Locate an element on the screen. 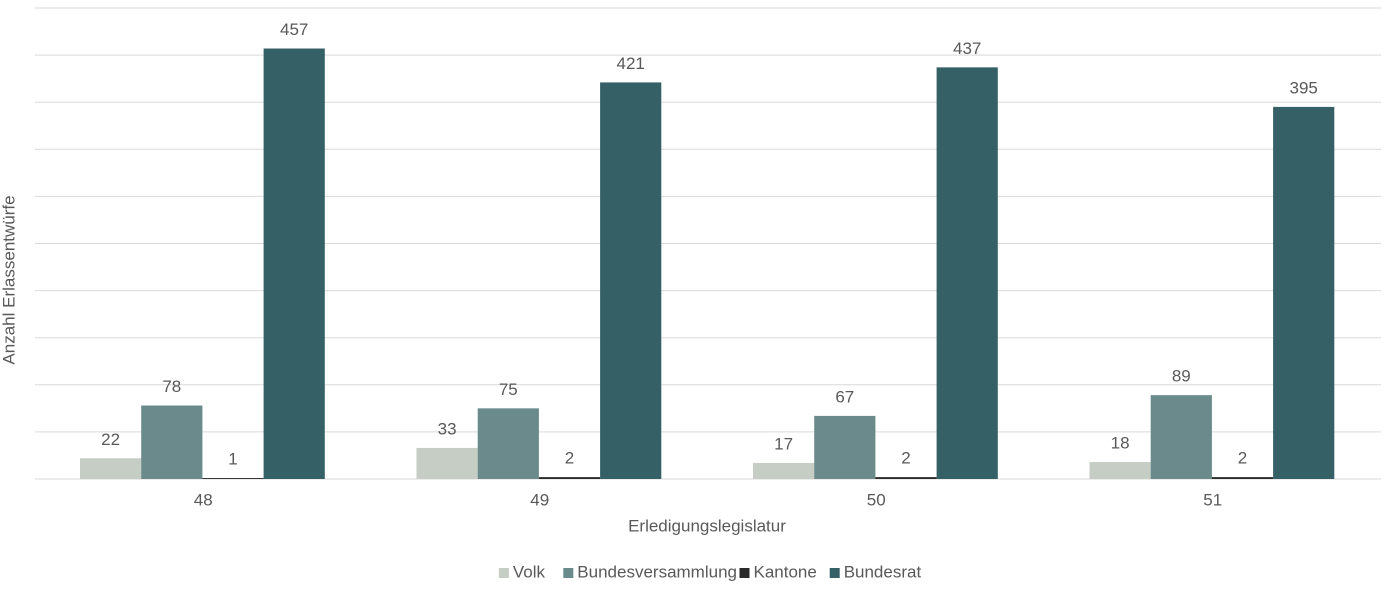  x-tick-label: 49 is located at coordinates (539, 499).